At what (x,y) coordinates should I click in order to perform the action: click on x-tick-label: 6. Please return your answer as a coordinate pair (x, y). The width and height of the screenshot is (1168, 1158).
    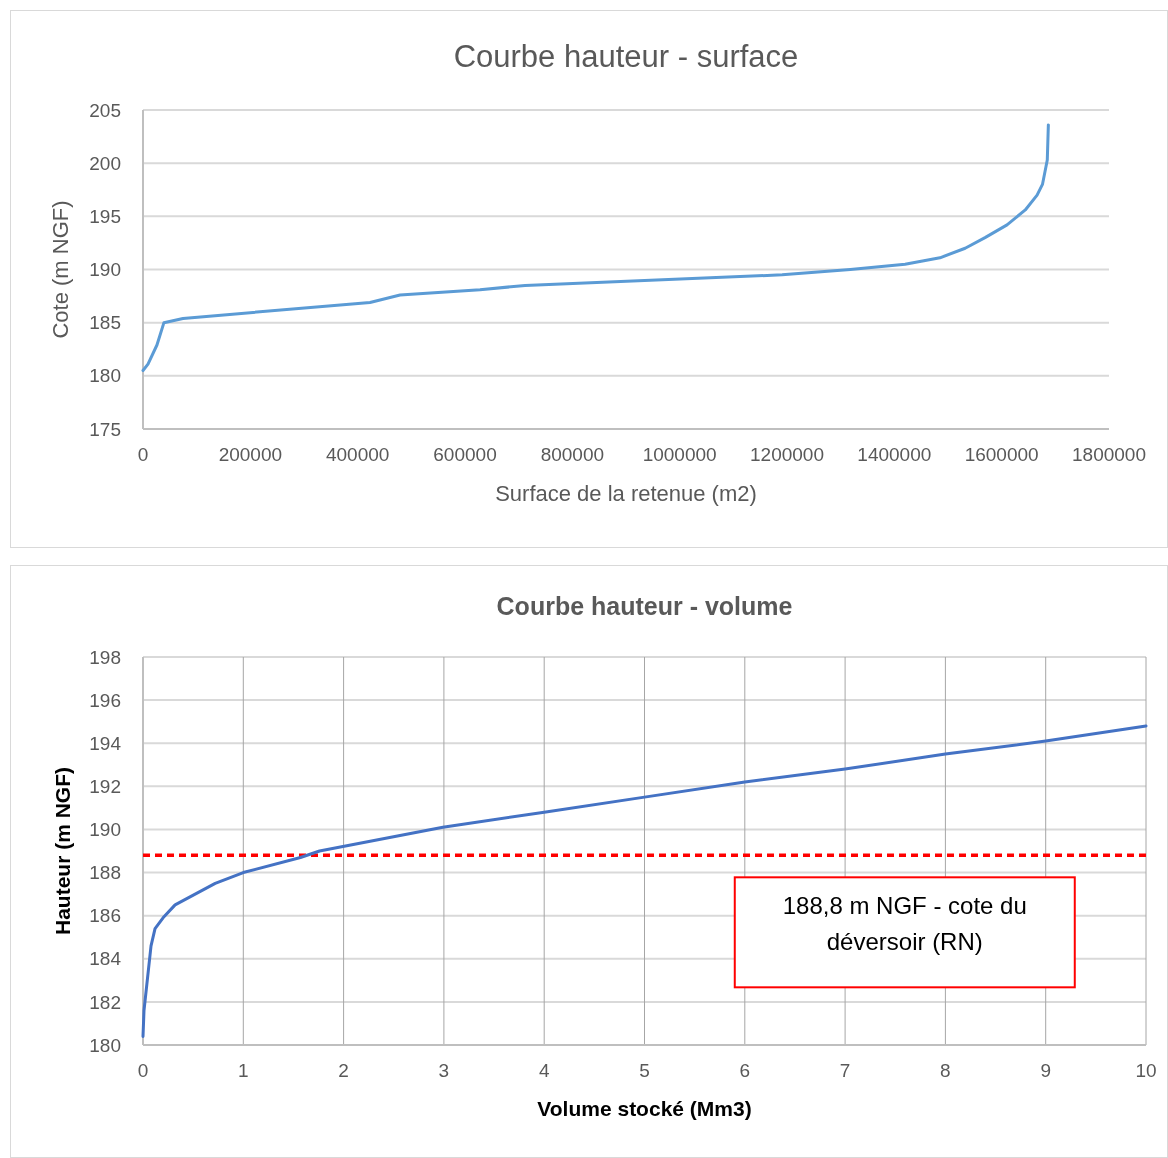
    Looking at the image, I should click on (745, 1070).